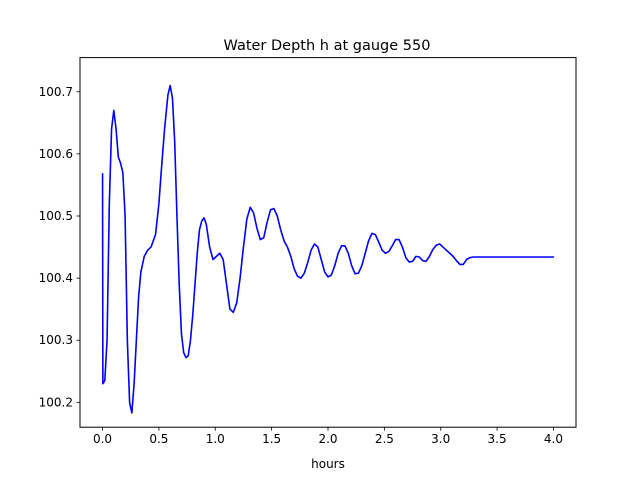 The width and height of the screenshot is (640, 480). I want to click on y-tick-label: 100.7, so click(56, 92).